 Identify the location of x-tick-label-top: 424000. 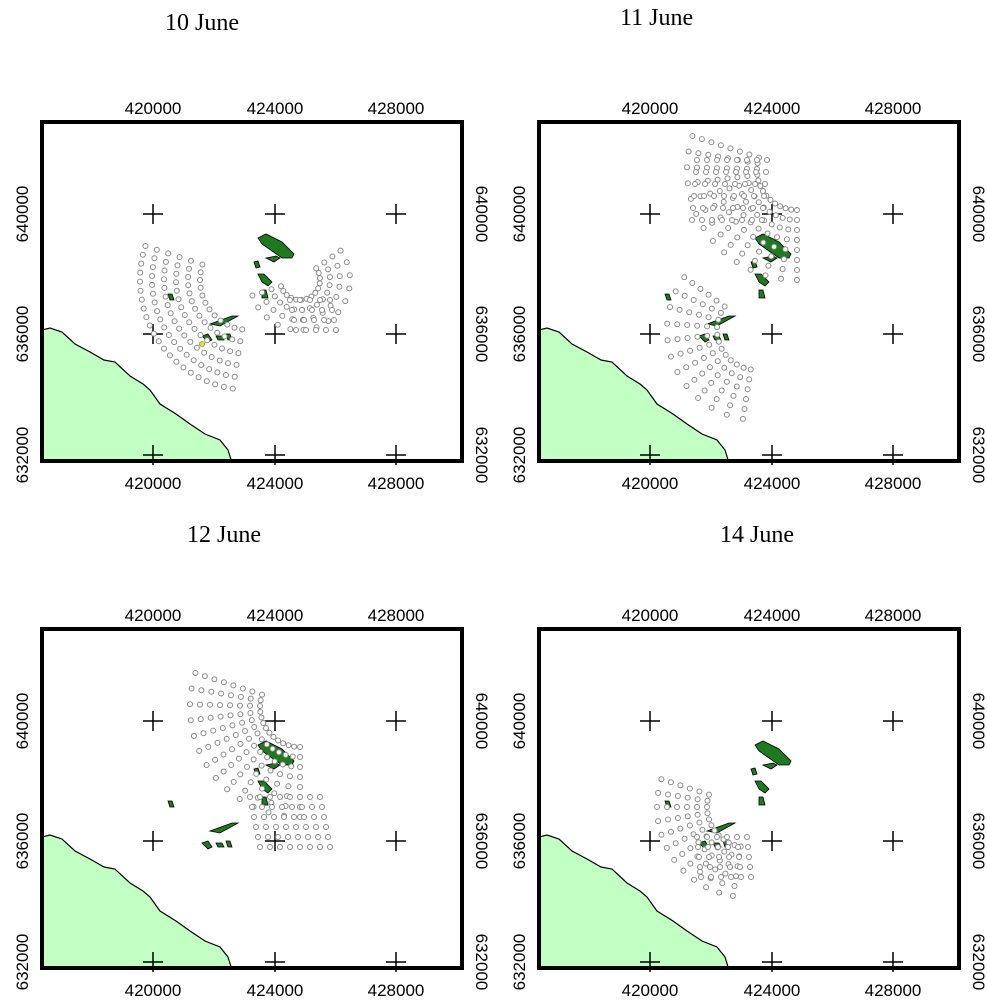
(772, 108).